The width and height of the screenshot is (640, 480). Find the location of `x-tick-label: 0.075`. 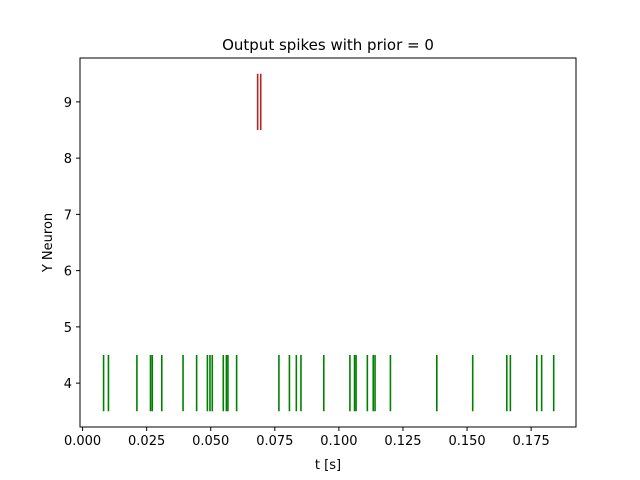

x-tick-label: 0.075 is located at coordinates (274, 441).